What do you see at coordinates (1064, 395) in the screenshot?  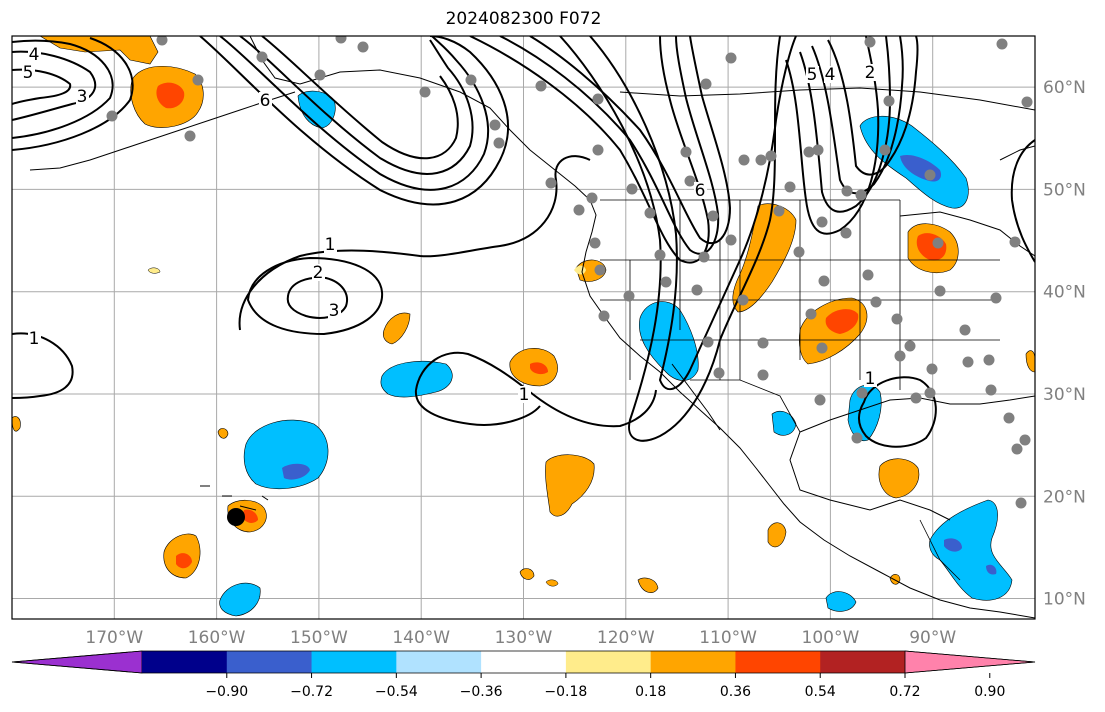 I see `latitude-label: 30°N` at bounding box center [1064, 395].